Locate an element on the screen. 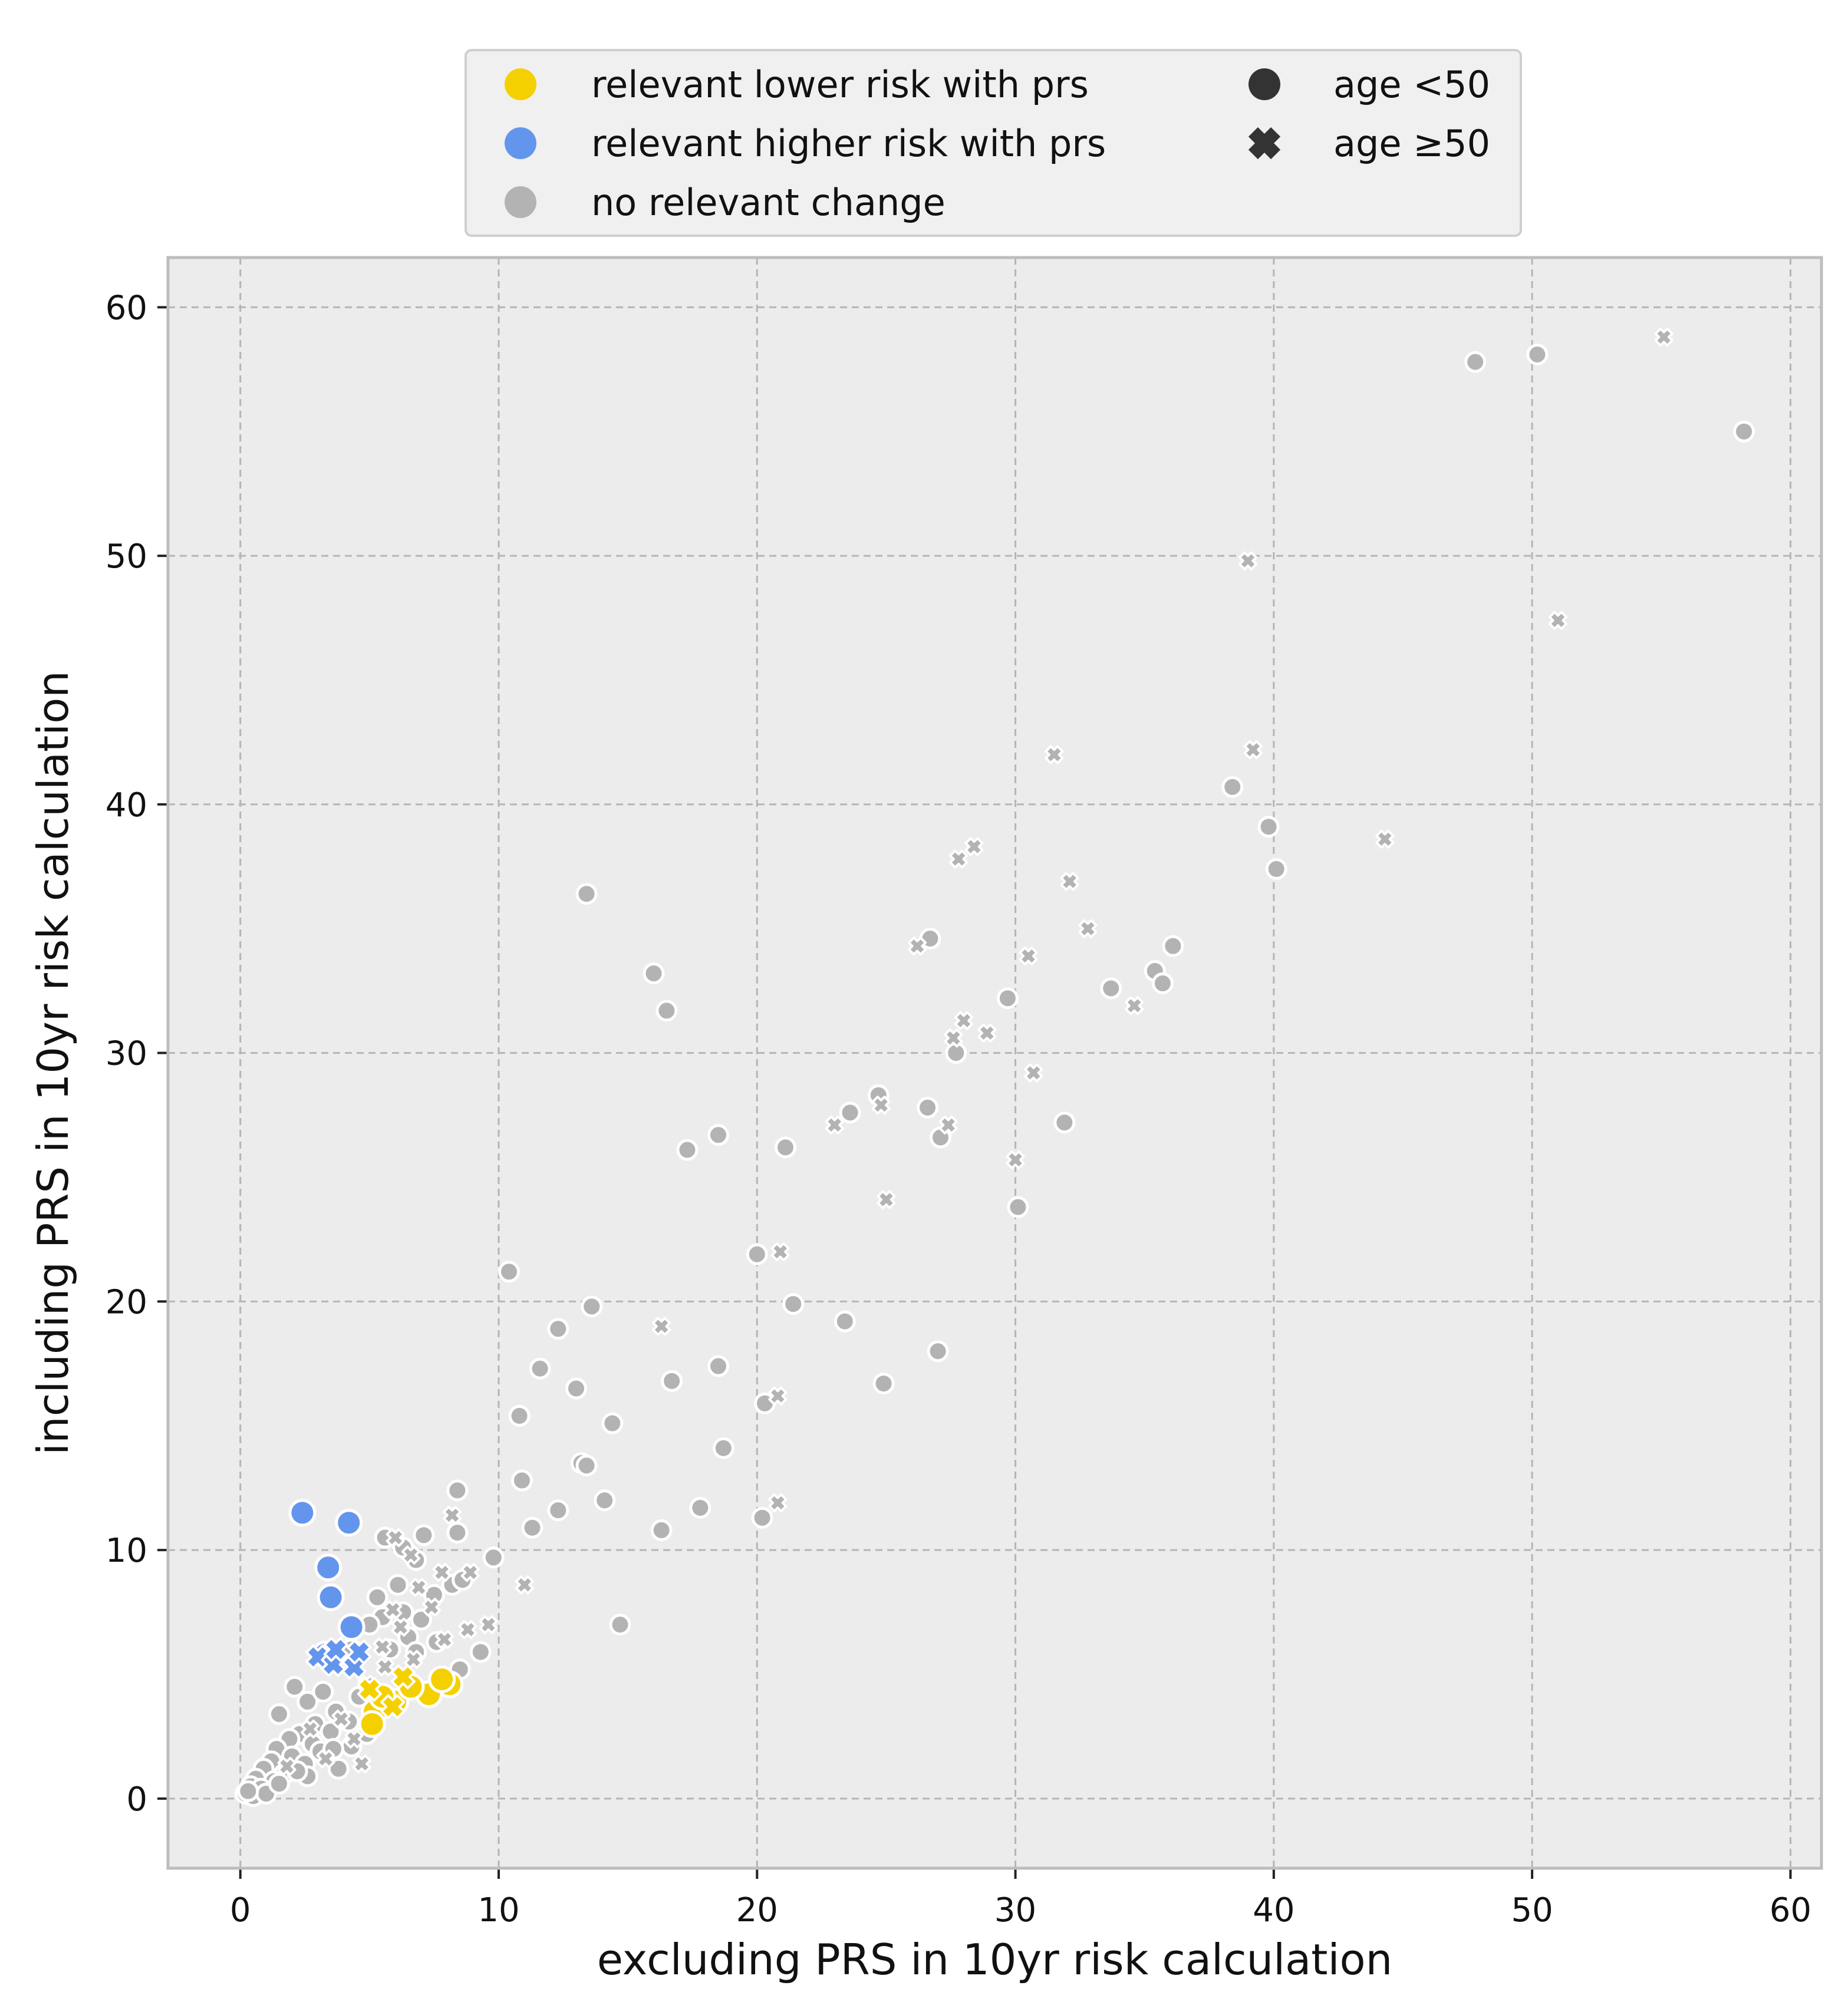  x-tick-label: 20 is located at coordinates (757, 1911).